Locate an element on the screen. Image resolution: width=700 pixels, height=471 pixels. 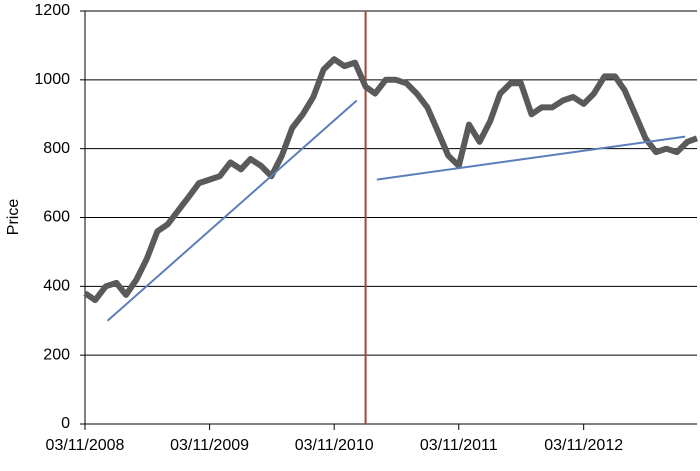
y-axis-label: Price is located at coordinates (13, 217).